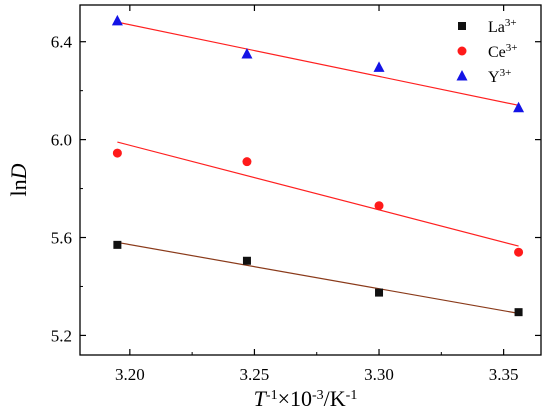 This screenshot has height=416, width=550. What do you see at coordinates (318, 277) in the screenshot?
I see `fit-line-la` at bounding box center [318, 277].